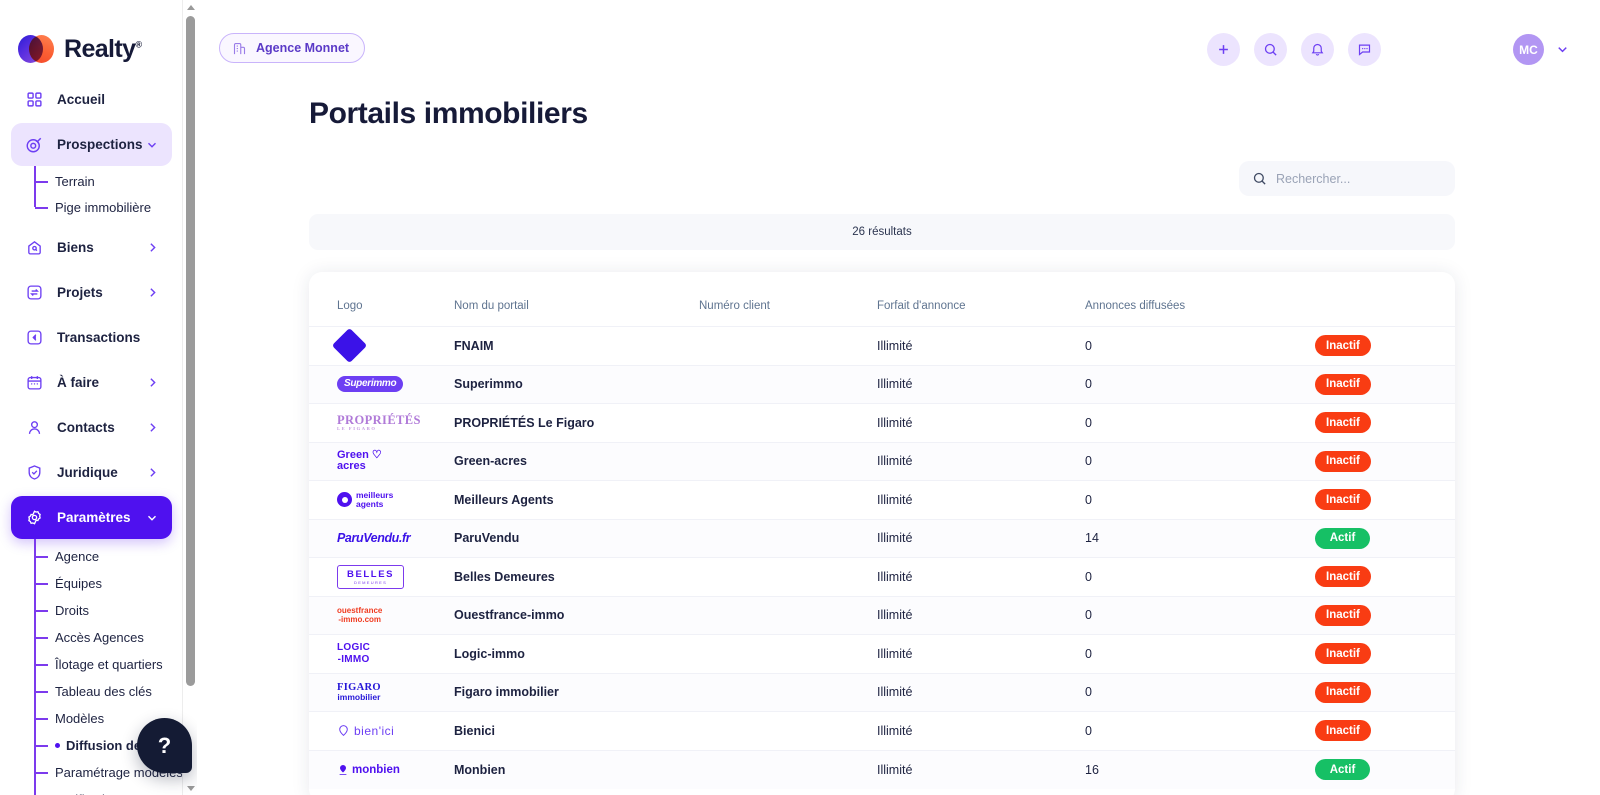  I want to click on agency-selector-chip: Agence Monnet, so click(292, 48).